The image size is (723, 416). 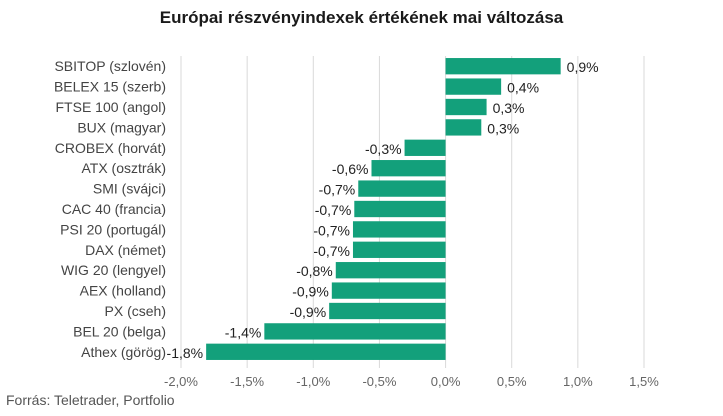 I want to click on data-label: -1,4%, so click(x=243, y=332).